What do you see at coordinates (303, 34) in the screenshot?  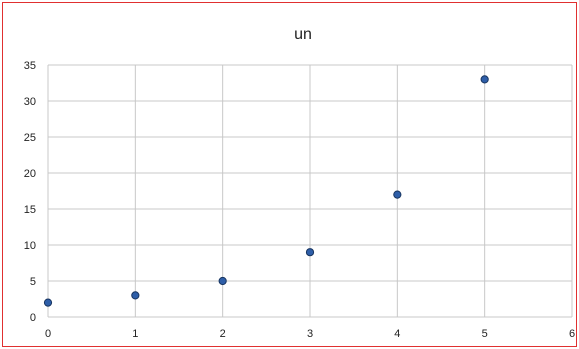 I see `chart-title: un` at bounding box center [303, 34].